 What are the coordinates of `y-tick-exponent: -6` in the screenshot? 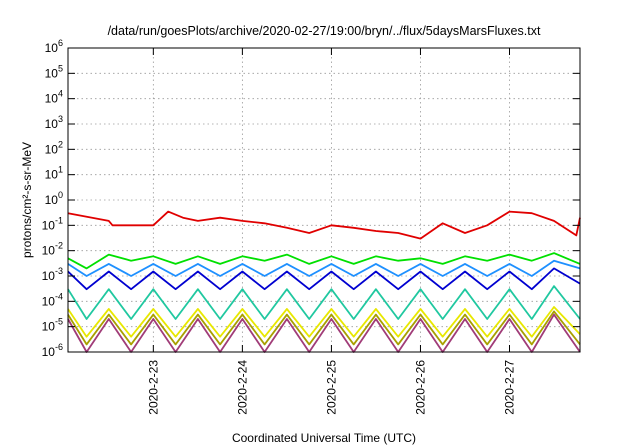 It's located at (59, 347).